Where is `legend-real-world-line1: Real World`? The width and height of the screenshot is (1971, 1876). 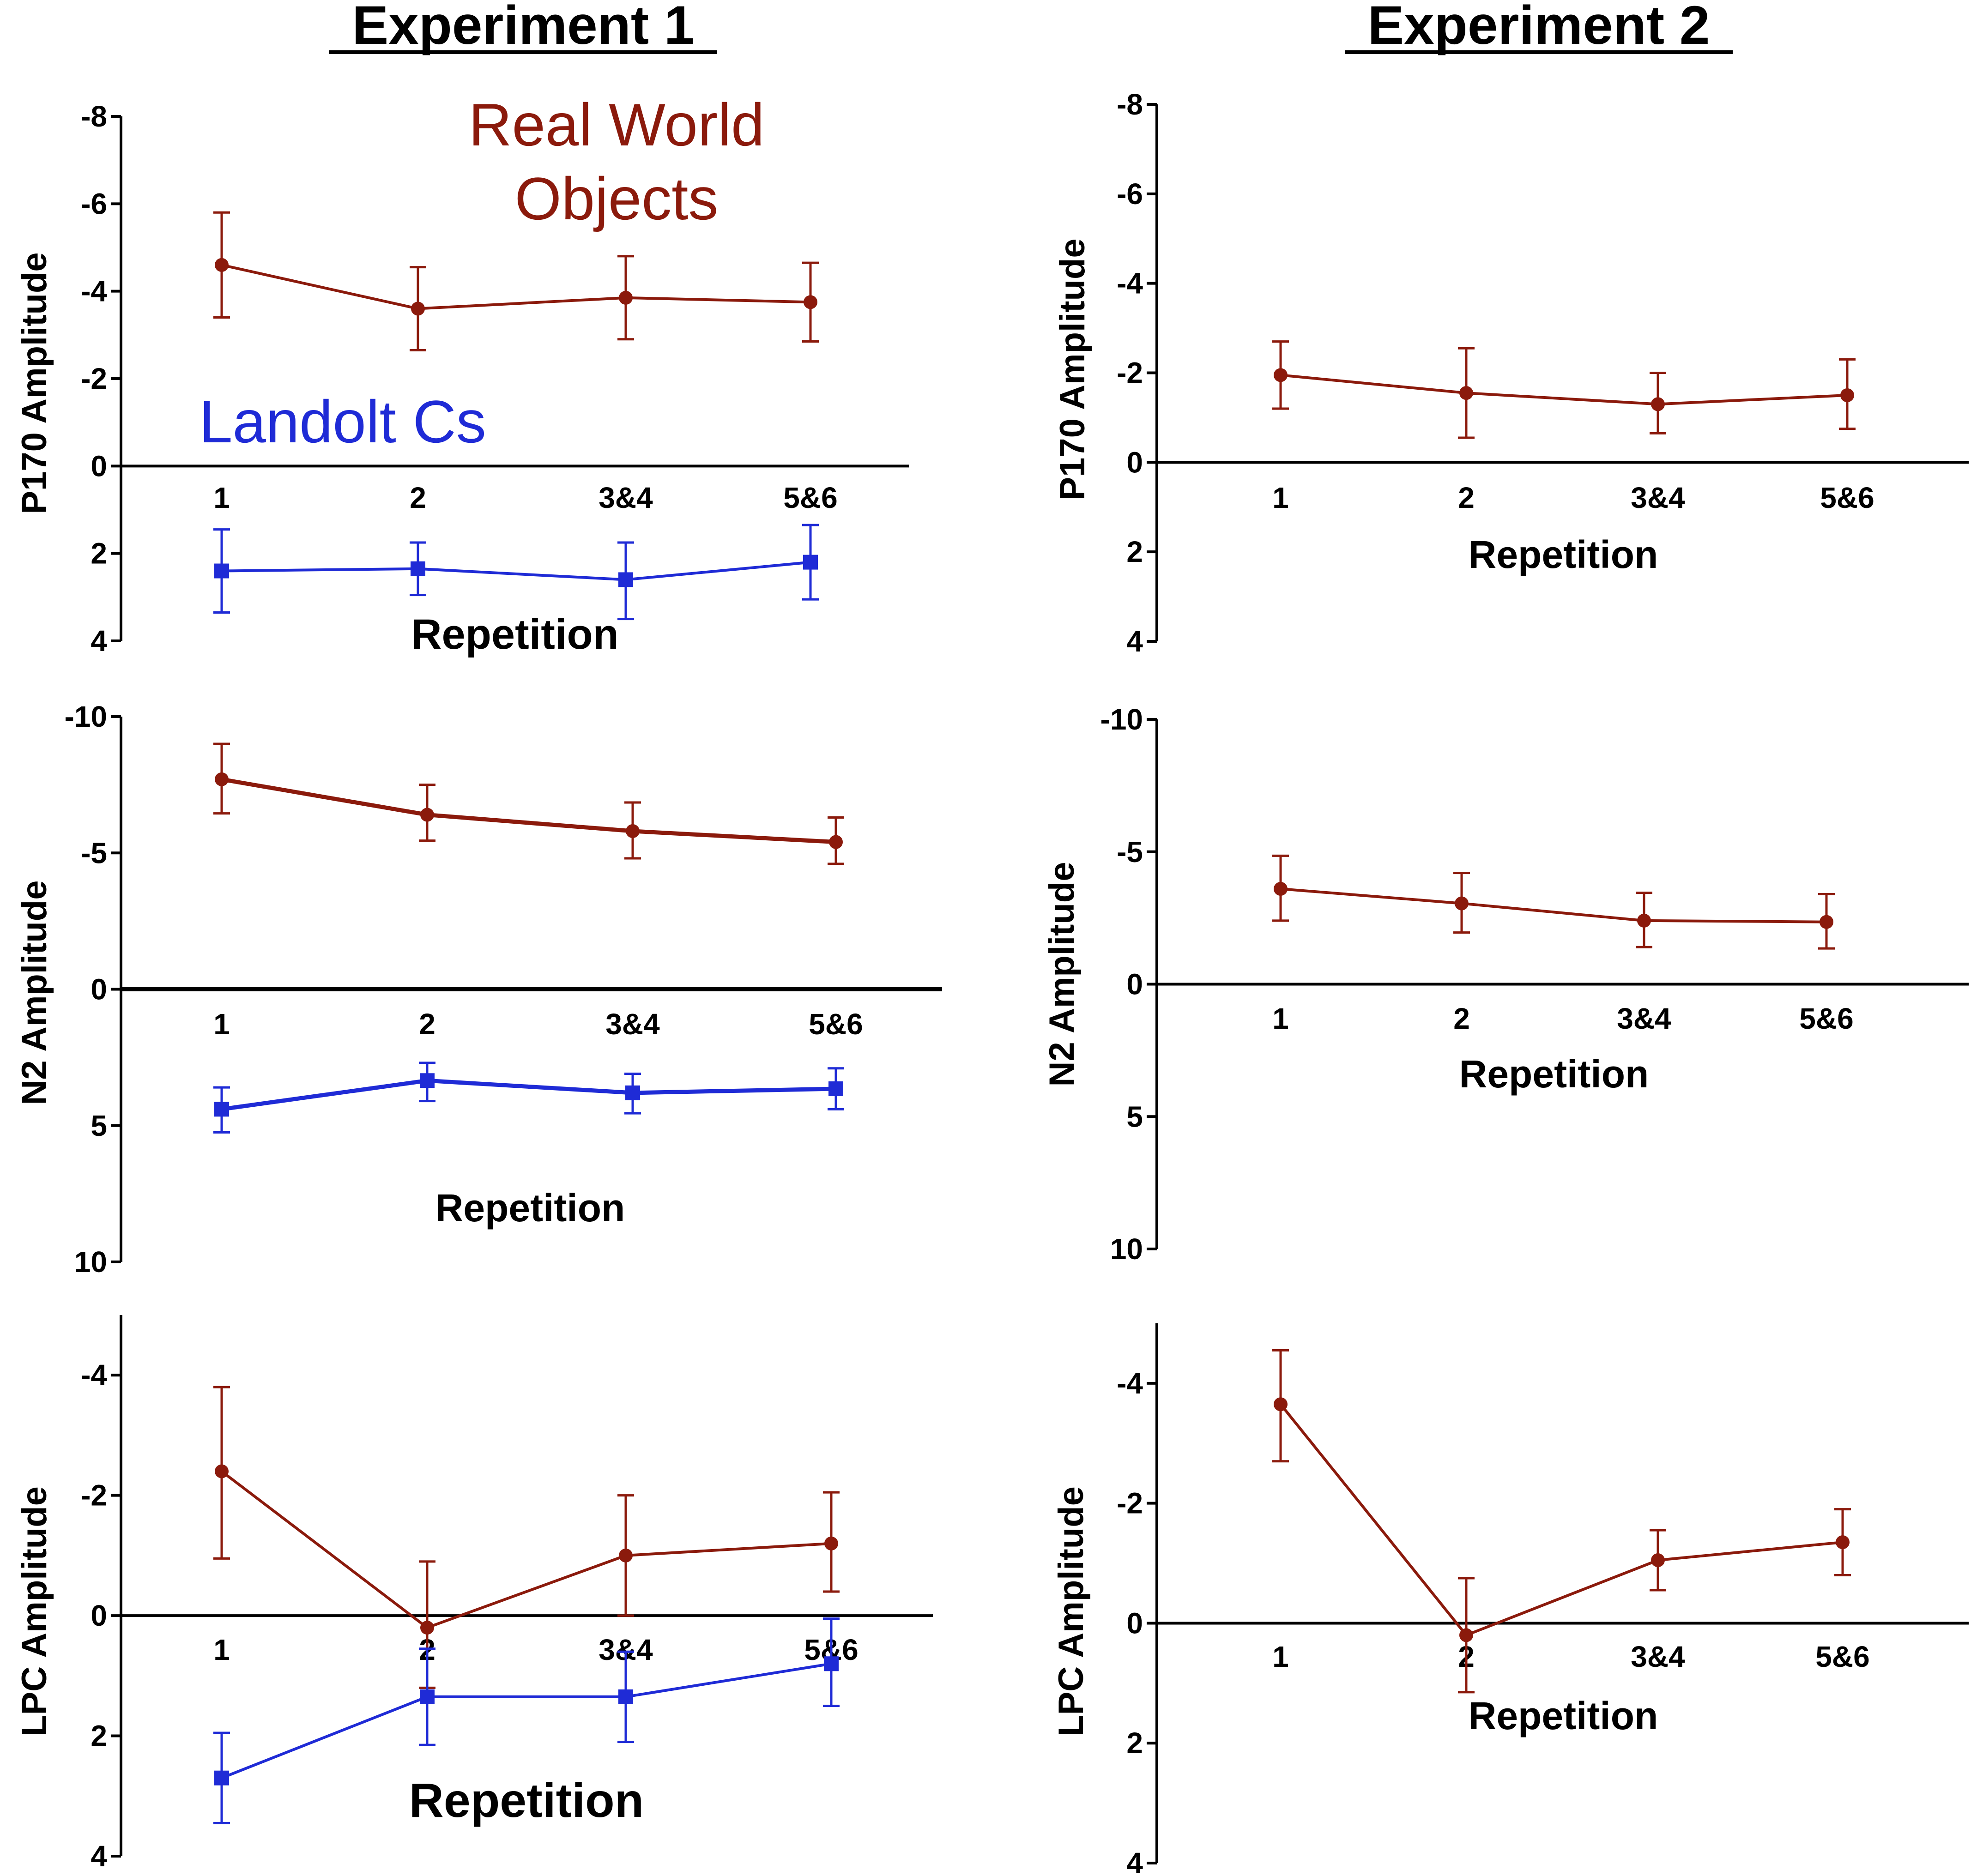
legend-real-world-line1: Real World is located at coordinates (617, 124).